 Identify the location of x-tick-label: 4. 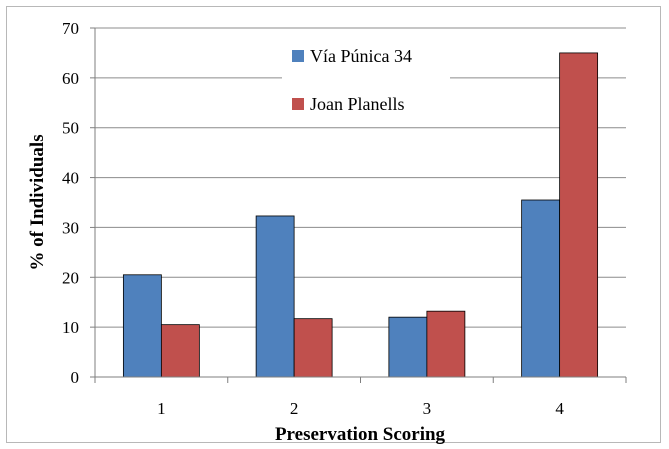
(559, 408).